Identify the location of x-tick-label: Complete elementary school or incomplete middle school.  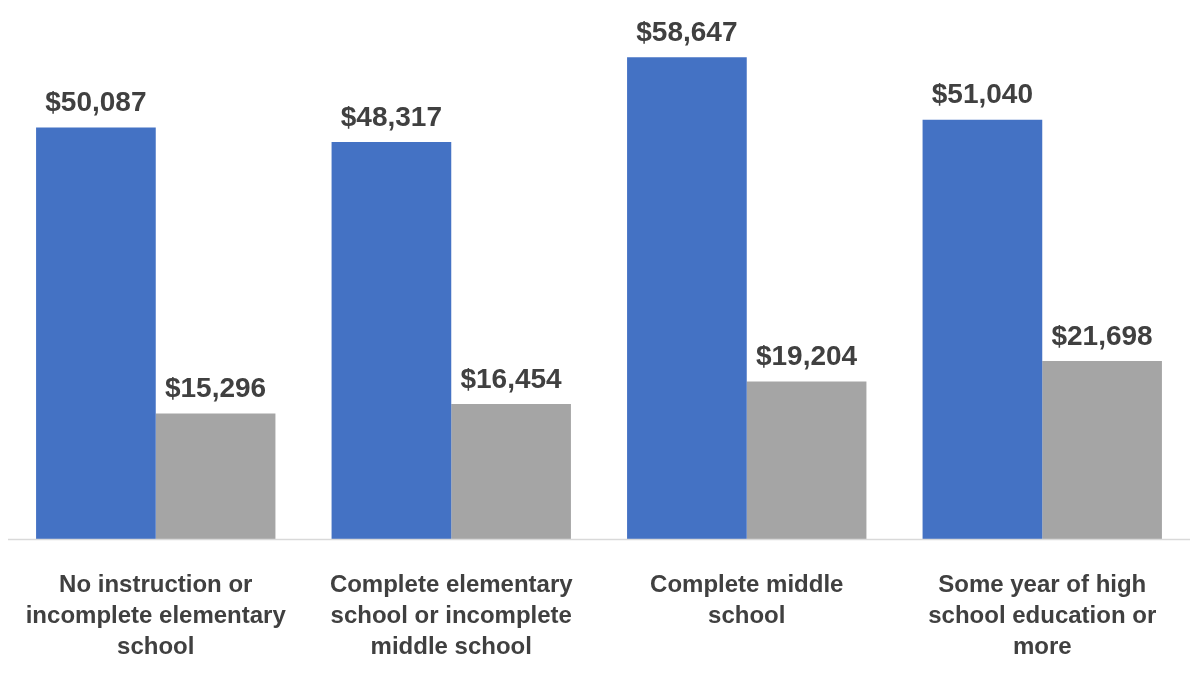
(451, 614).